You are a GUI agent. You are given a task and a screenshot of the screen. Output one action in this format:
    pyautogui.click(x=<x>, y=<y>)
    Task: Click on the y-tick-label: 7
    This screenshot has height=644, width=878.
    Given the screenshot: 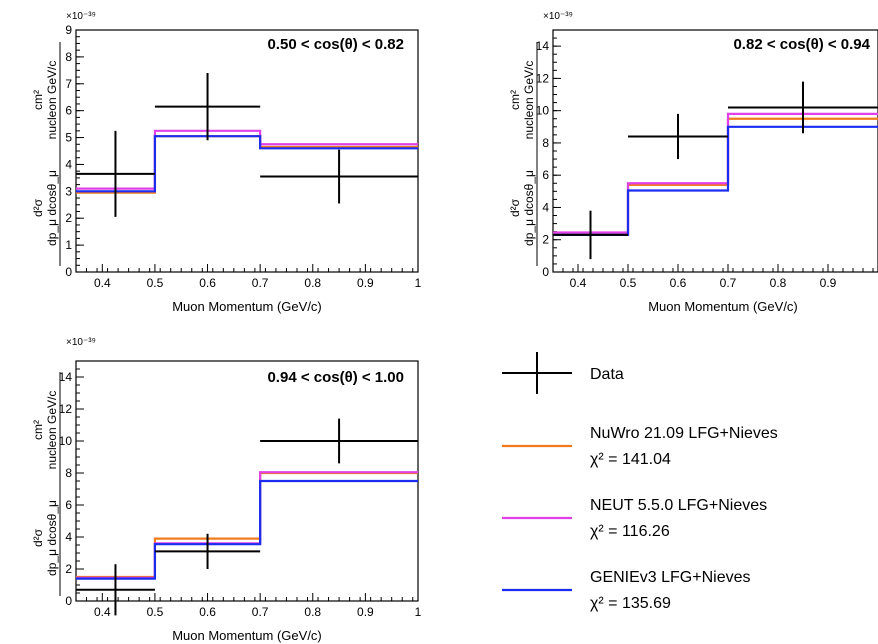 What is the action you would take?
    pyautogui.click(x=68, y=84)
    